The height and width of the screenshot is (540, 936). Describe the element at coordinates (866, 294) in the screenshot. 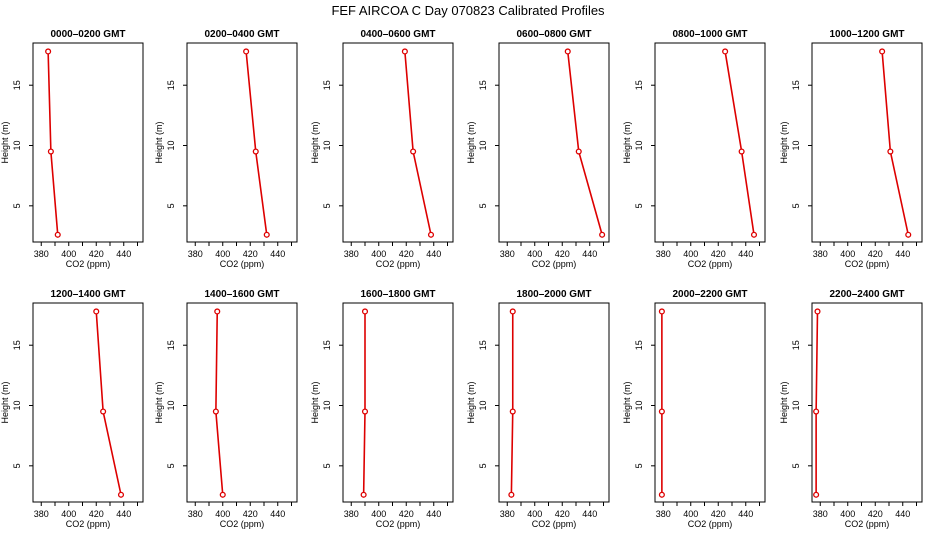

I see `panel-title: 2200–2400 GMT` at that location.